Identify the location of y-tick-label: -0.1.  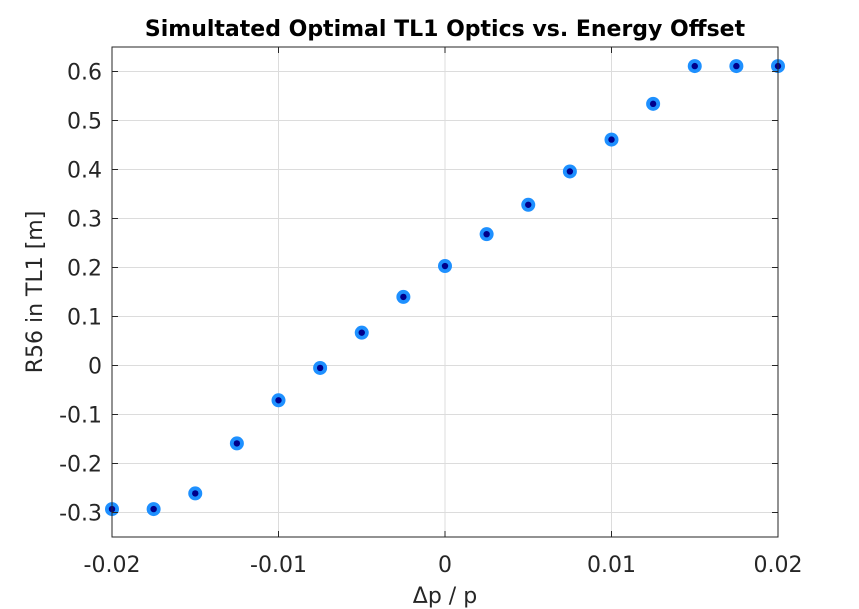
(80, 416).